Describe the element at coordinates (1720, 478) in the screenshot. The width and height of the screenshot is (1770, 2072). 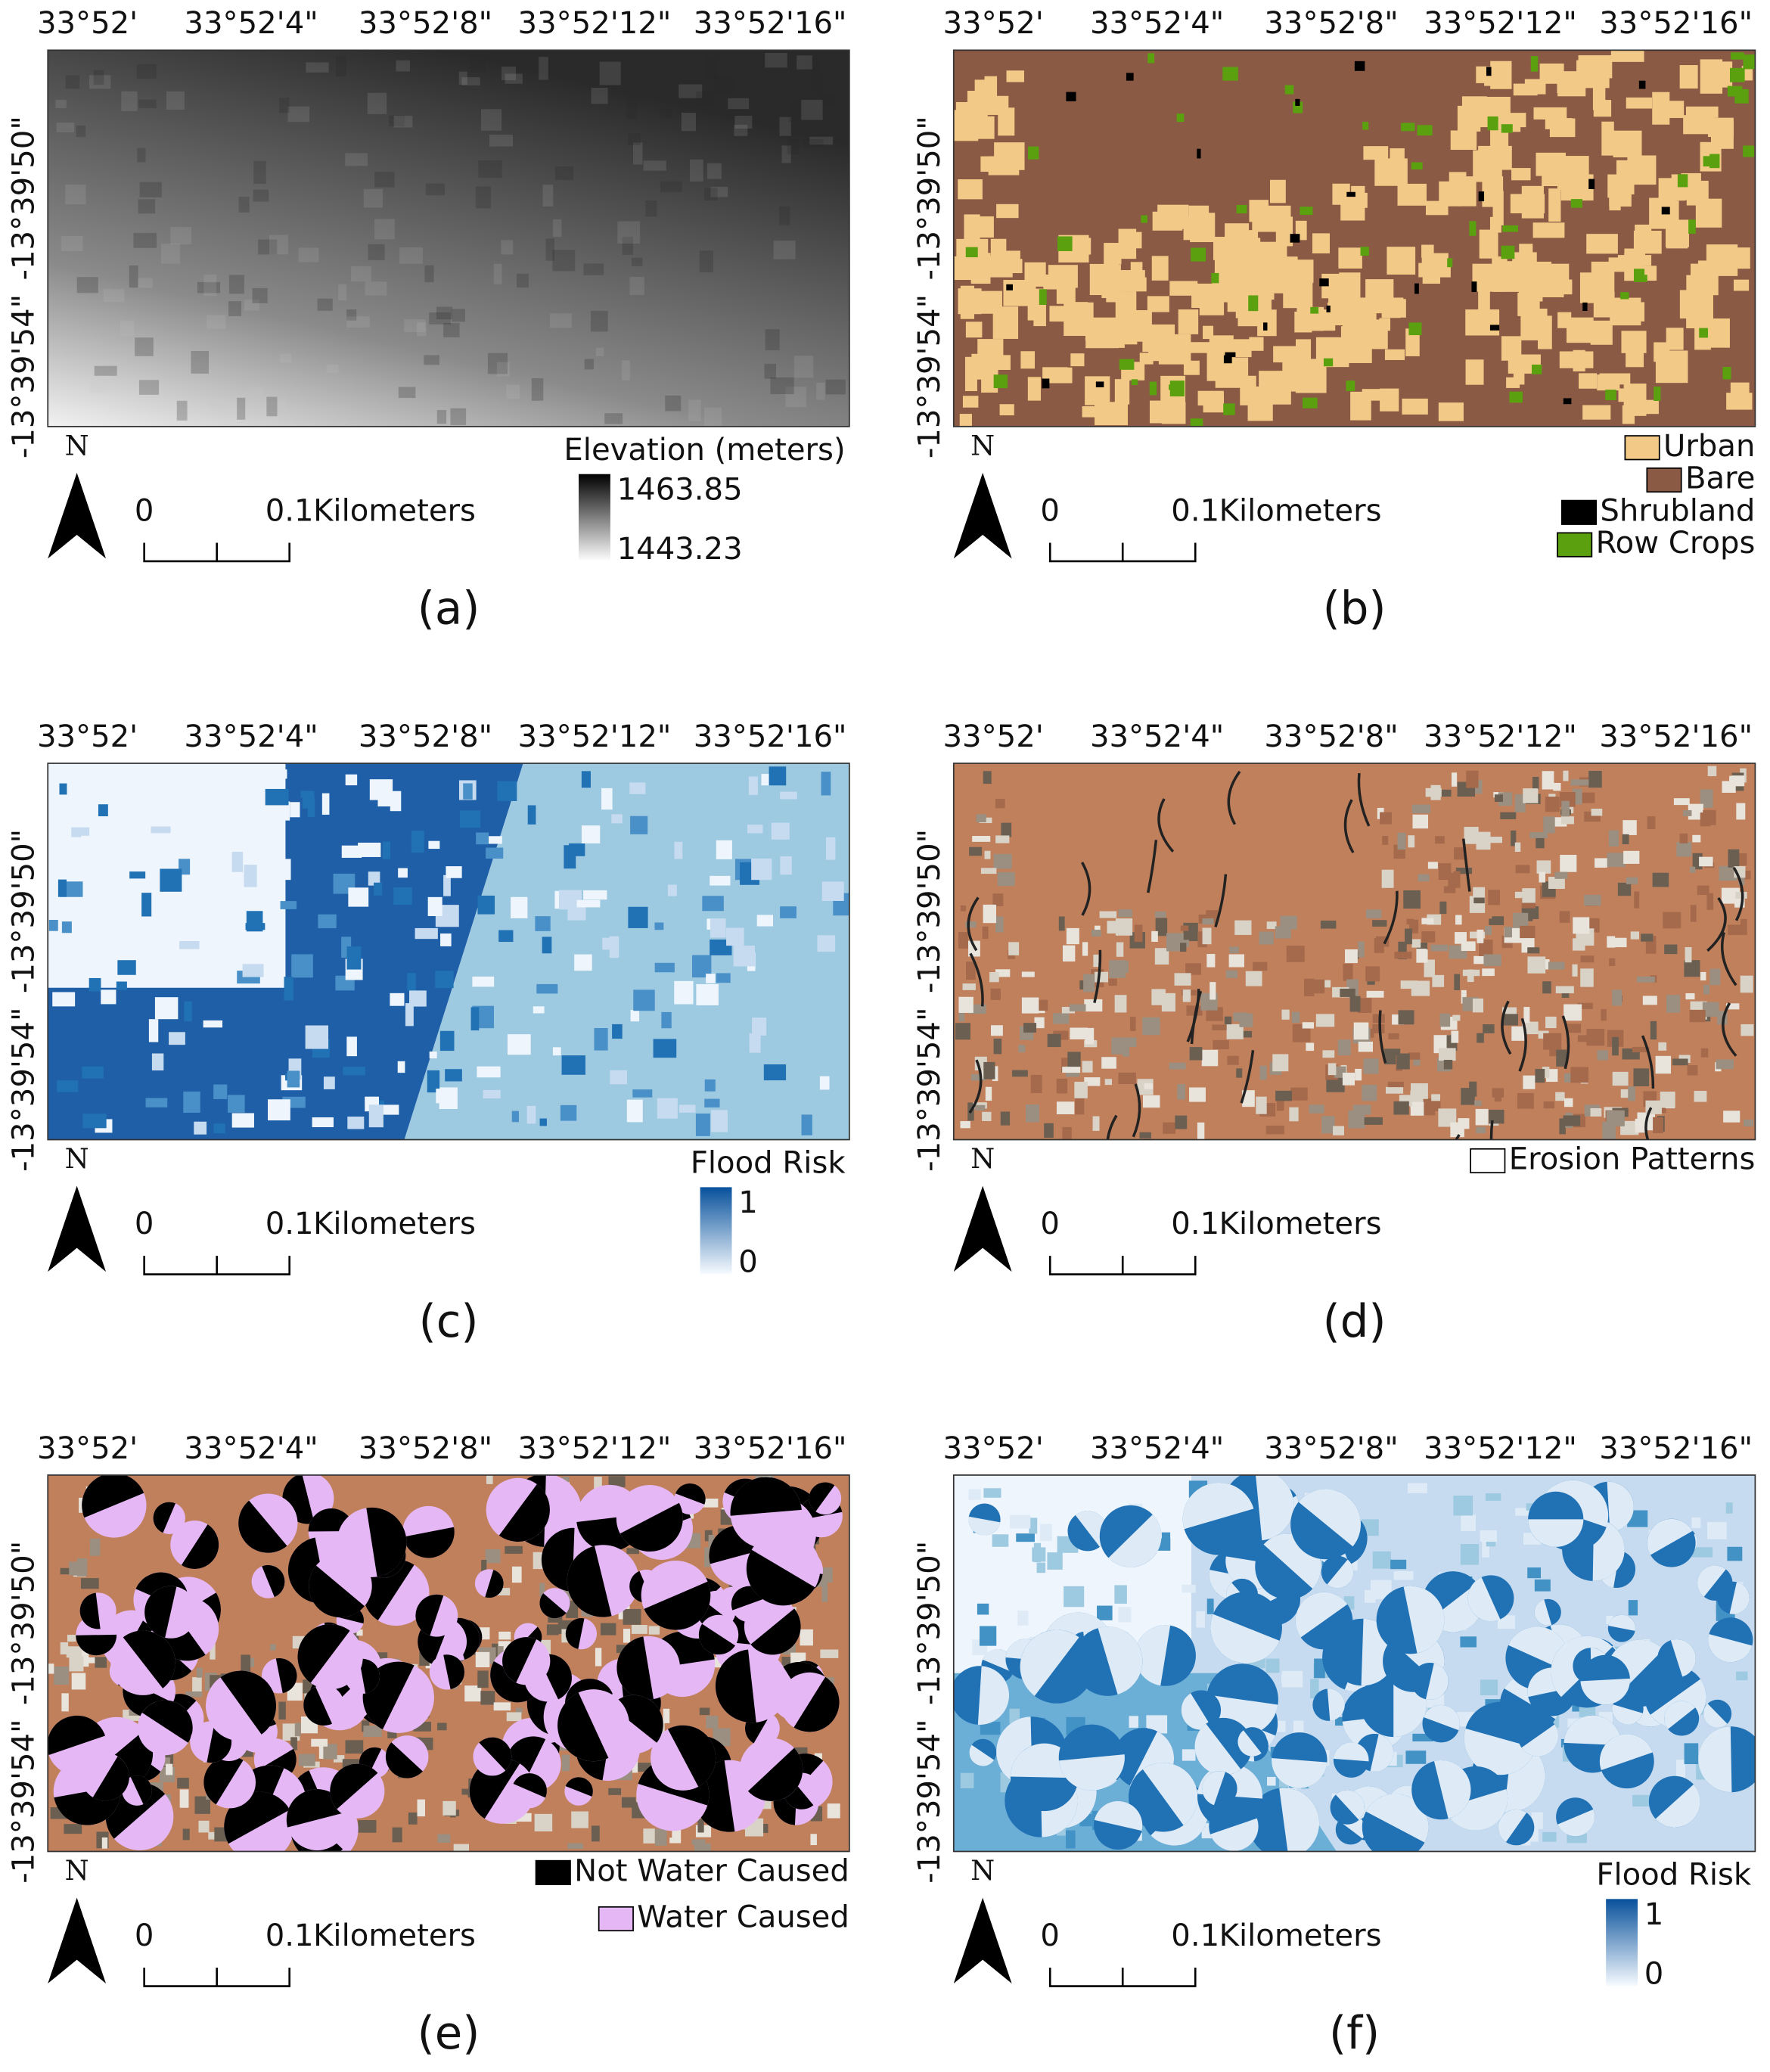
I see `legend-label: Bare` at that location.